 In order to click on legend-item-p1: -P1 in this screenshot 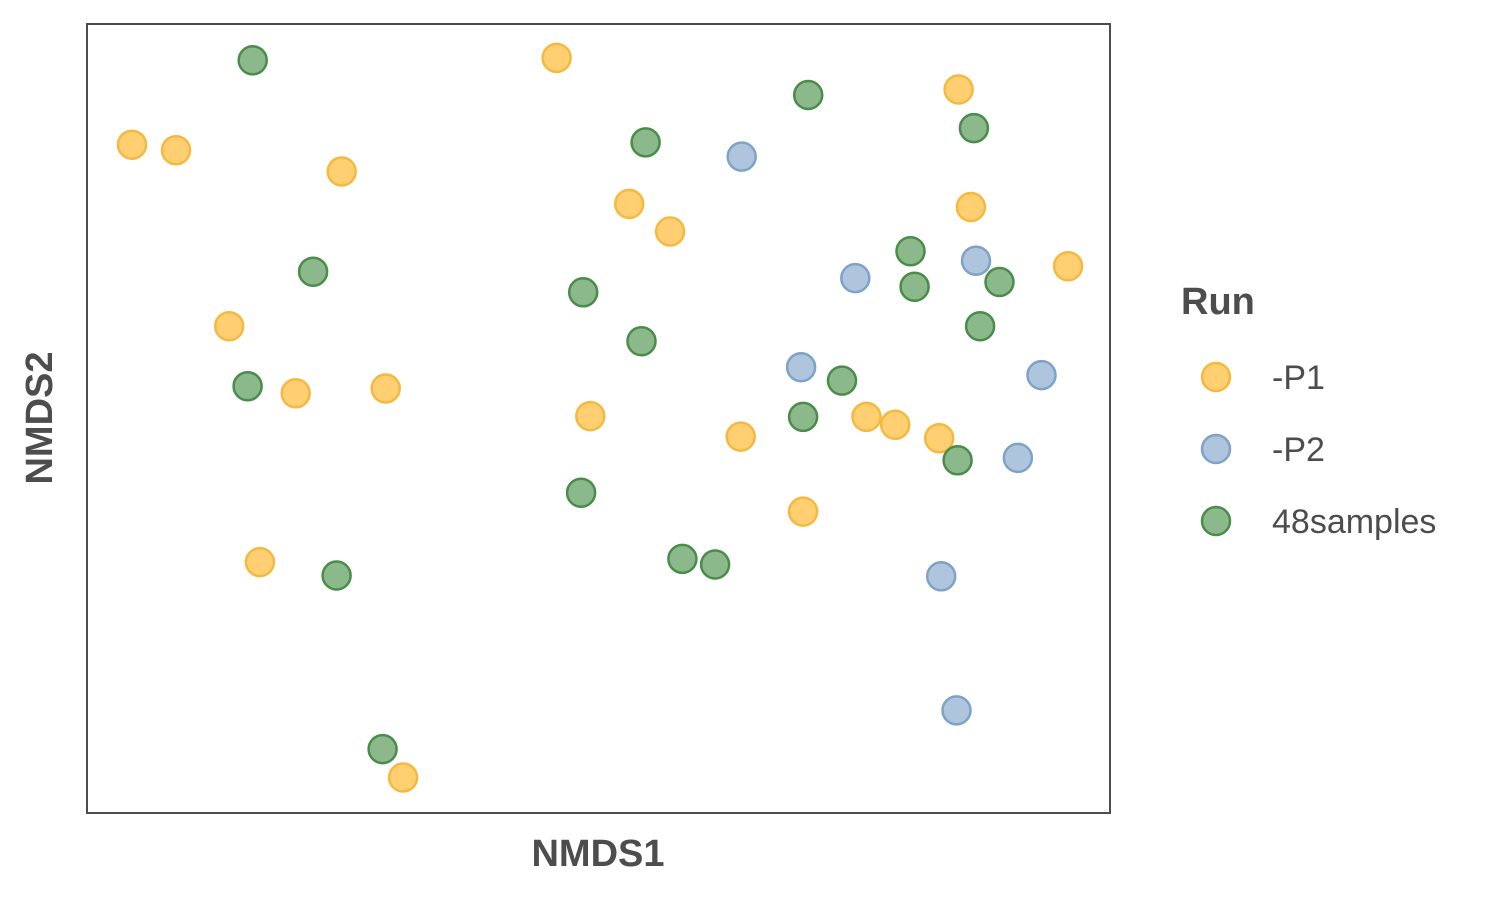, I will do `click(1262, 378)`.